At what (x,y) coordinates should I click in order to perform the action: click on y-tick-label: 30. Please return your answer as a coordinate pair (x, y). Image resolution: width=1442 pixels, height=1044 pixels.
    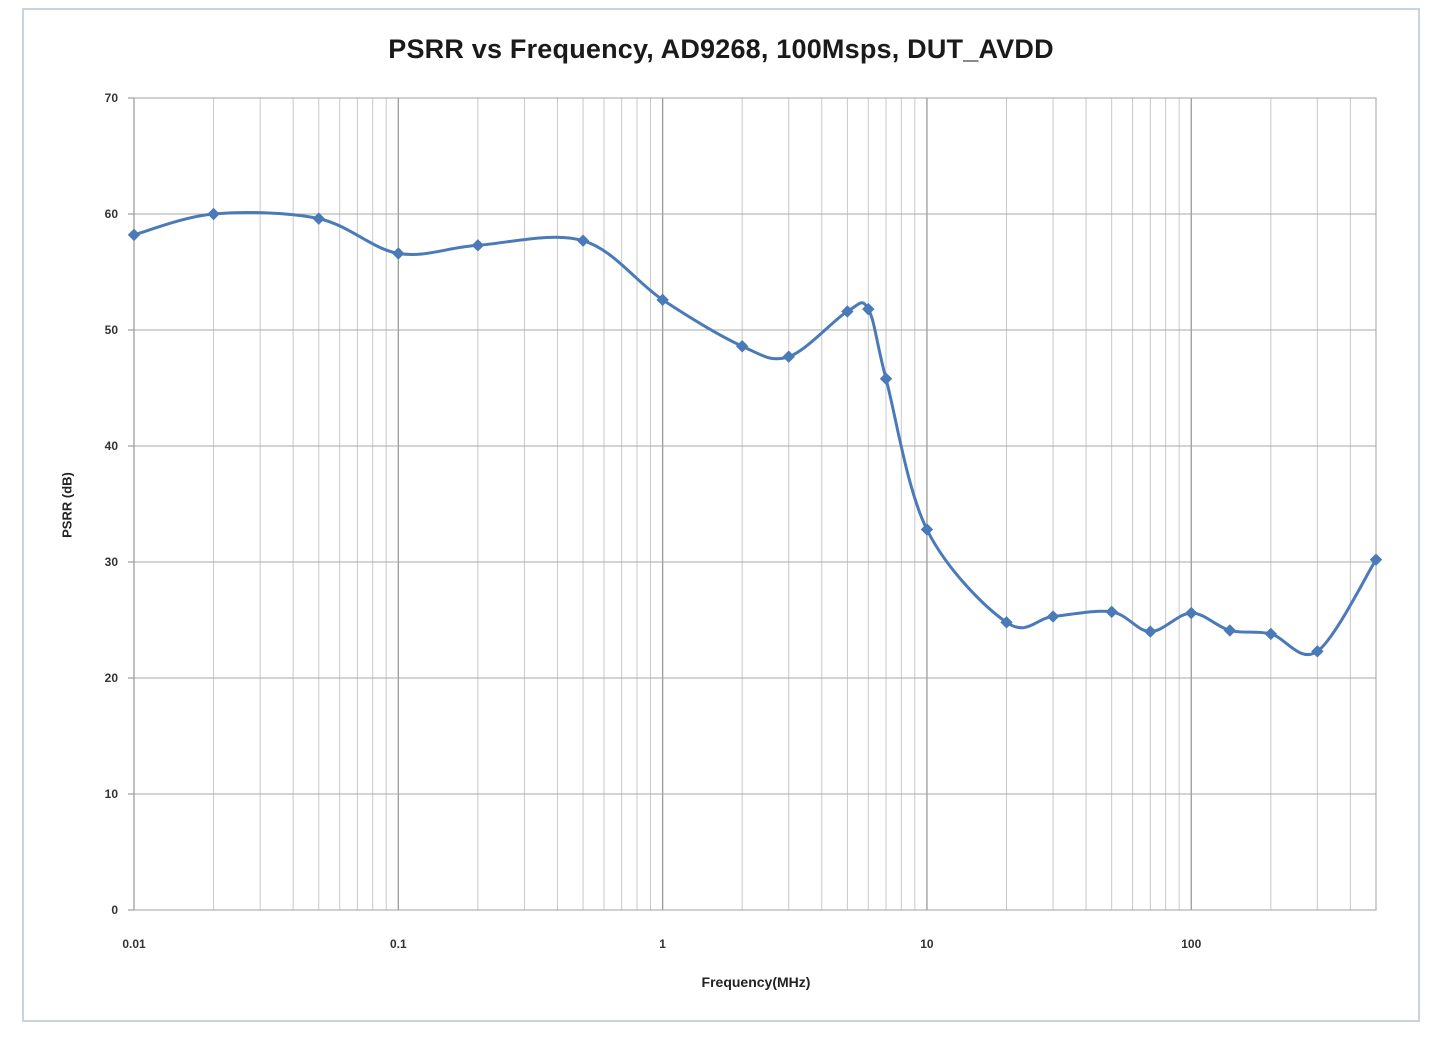
    Looking at the image, I should click on (112, 562).